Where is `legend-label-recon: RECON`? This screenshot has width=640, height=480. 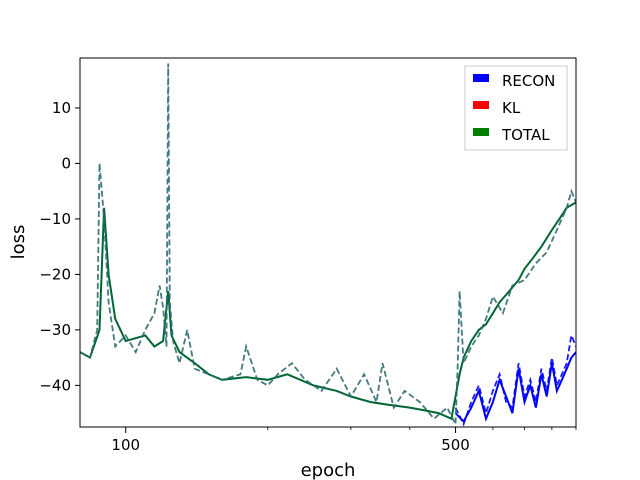
legend-label-recon: RECON is located at coordinates (528, 81).